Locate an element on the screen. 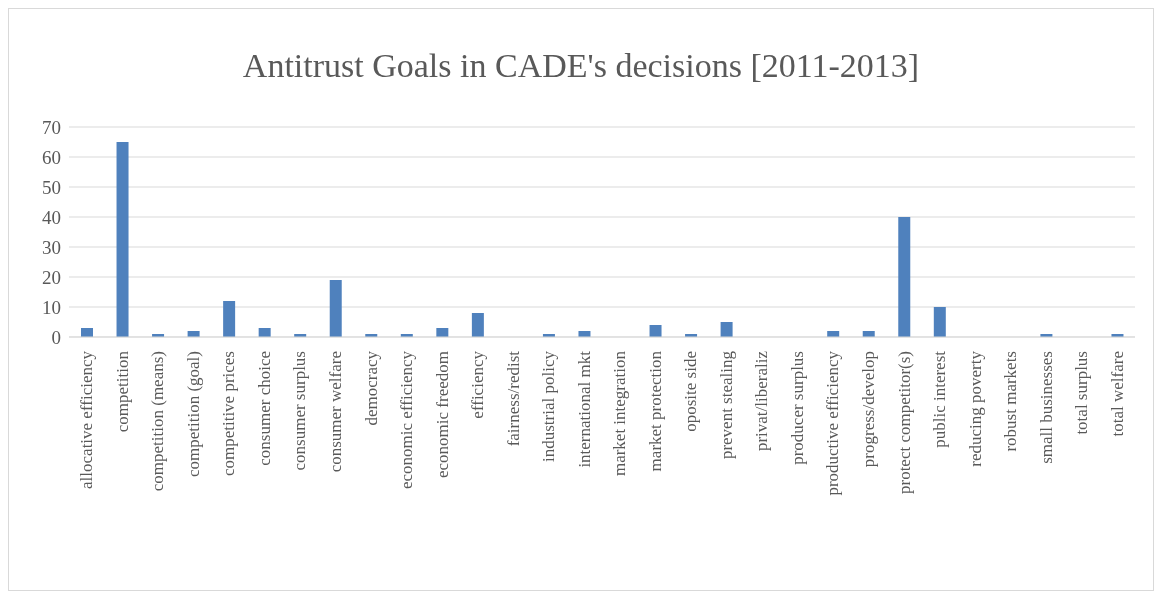  x-tick-label: total welfare is located at coordinates (1117, 394).